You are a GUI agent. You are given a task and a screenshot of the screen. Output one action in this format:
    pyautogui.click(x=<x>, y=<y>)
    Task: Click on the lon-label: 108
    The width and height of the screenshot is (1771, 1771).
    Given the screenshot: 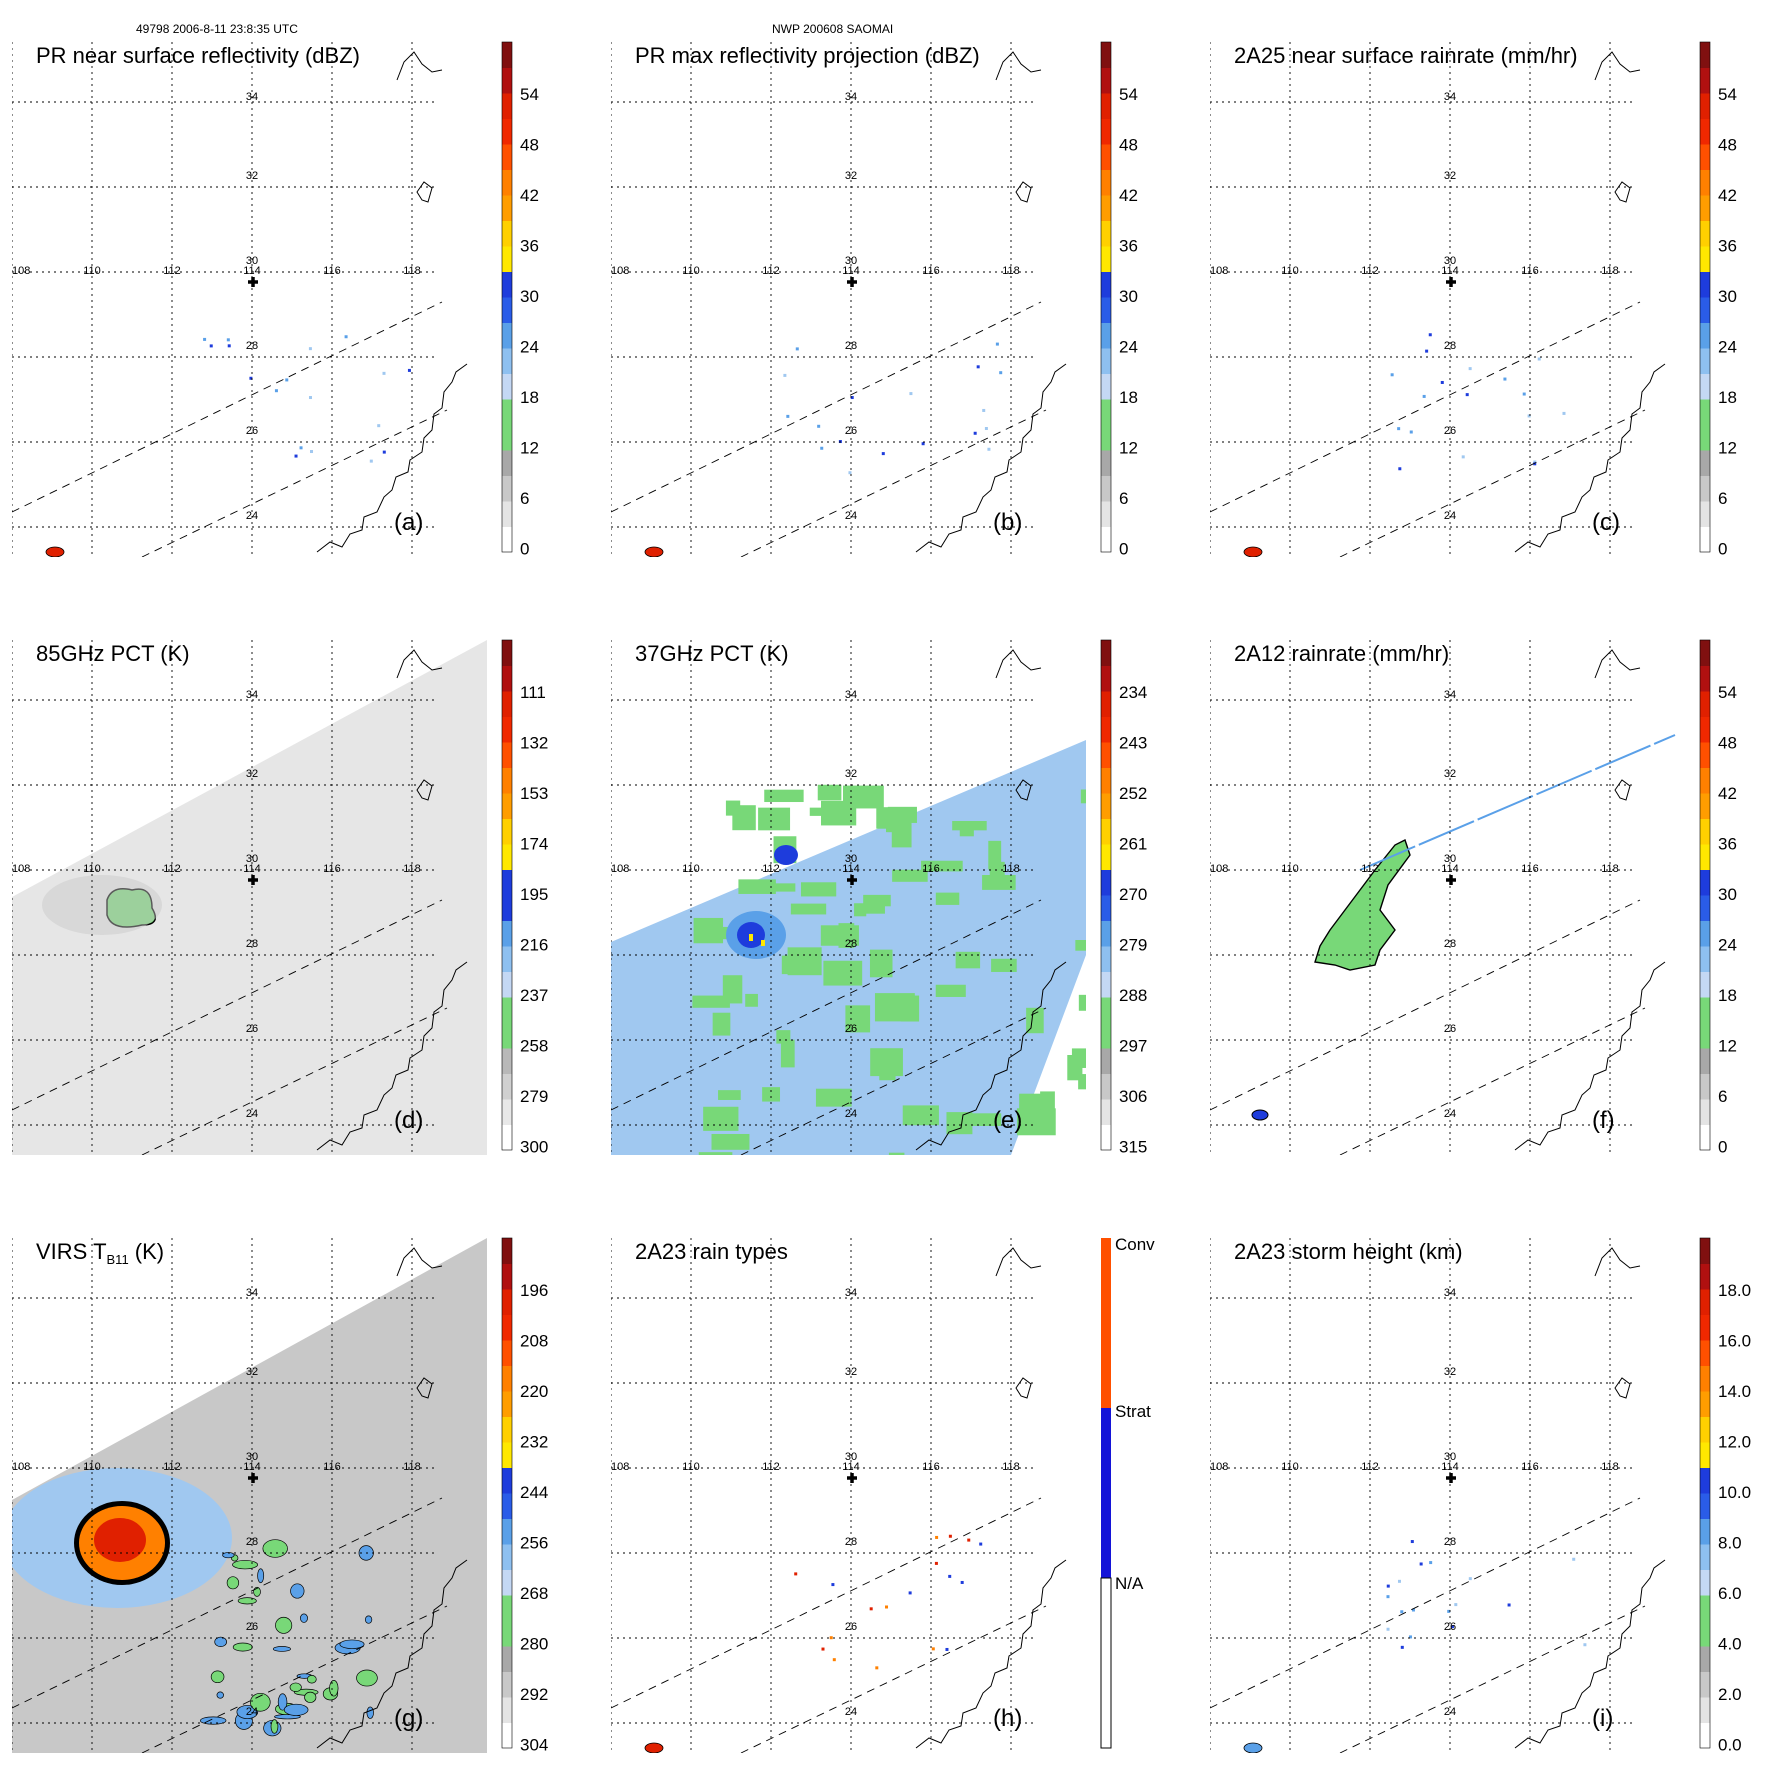 What is the action you would take?
    pyautogui.click(x=1219, y=271)
    